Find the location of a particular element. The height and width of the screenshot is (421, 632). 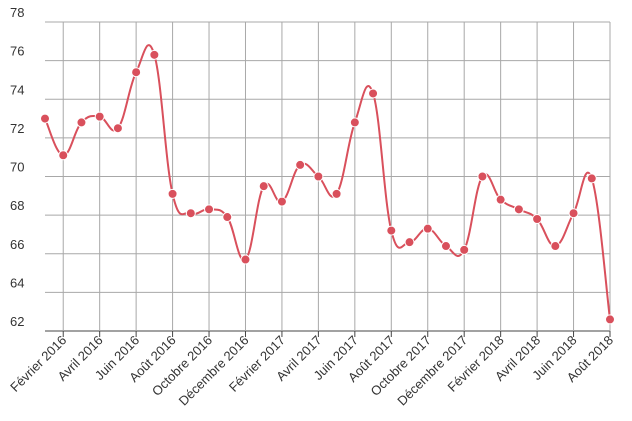

y-tick-label: 78 is located at coordinates (17, 12).